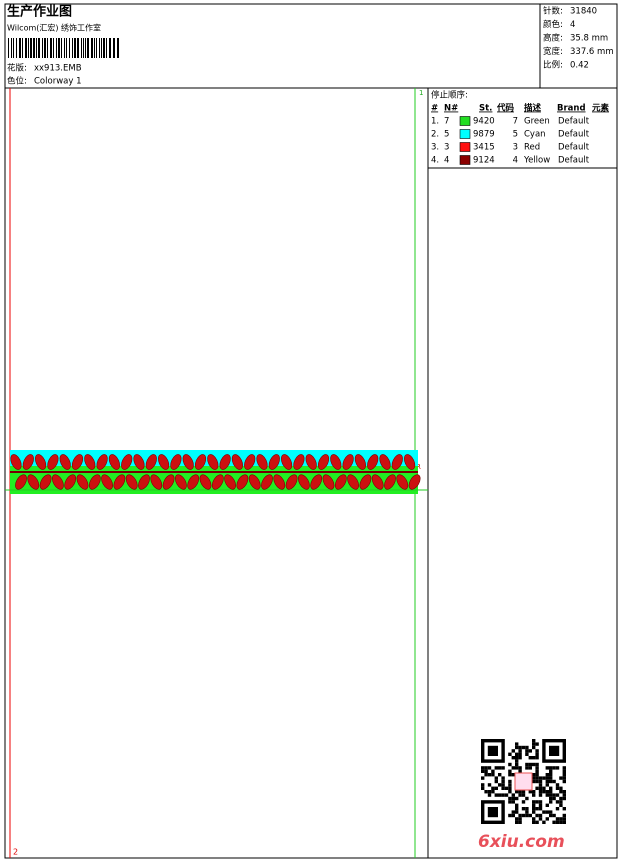 The height and width of the screenshot is (864, 620). Describe the element at coordinates (39, 12) in the screenshot. I see `title: 生产作业图` at that location.